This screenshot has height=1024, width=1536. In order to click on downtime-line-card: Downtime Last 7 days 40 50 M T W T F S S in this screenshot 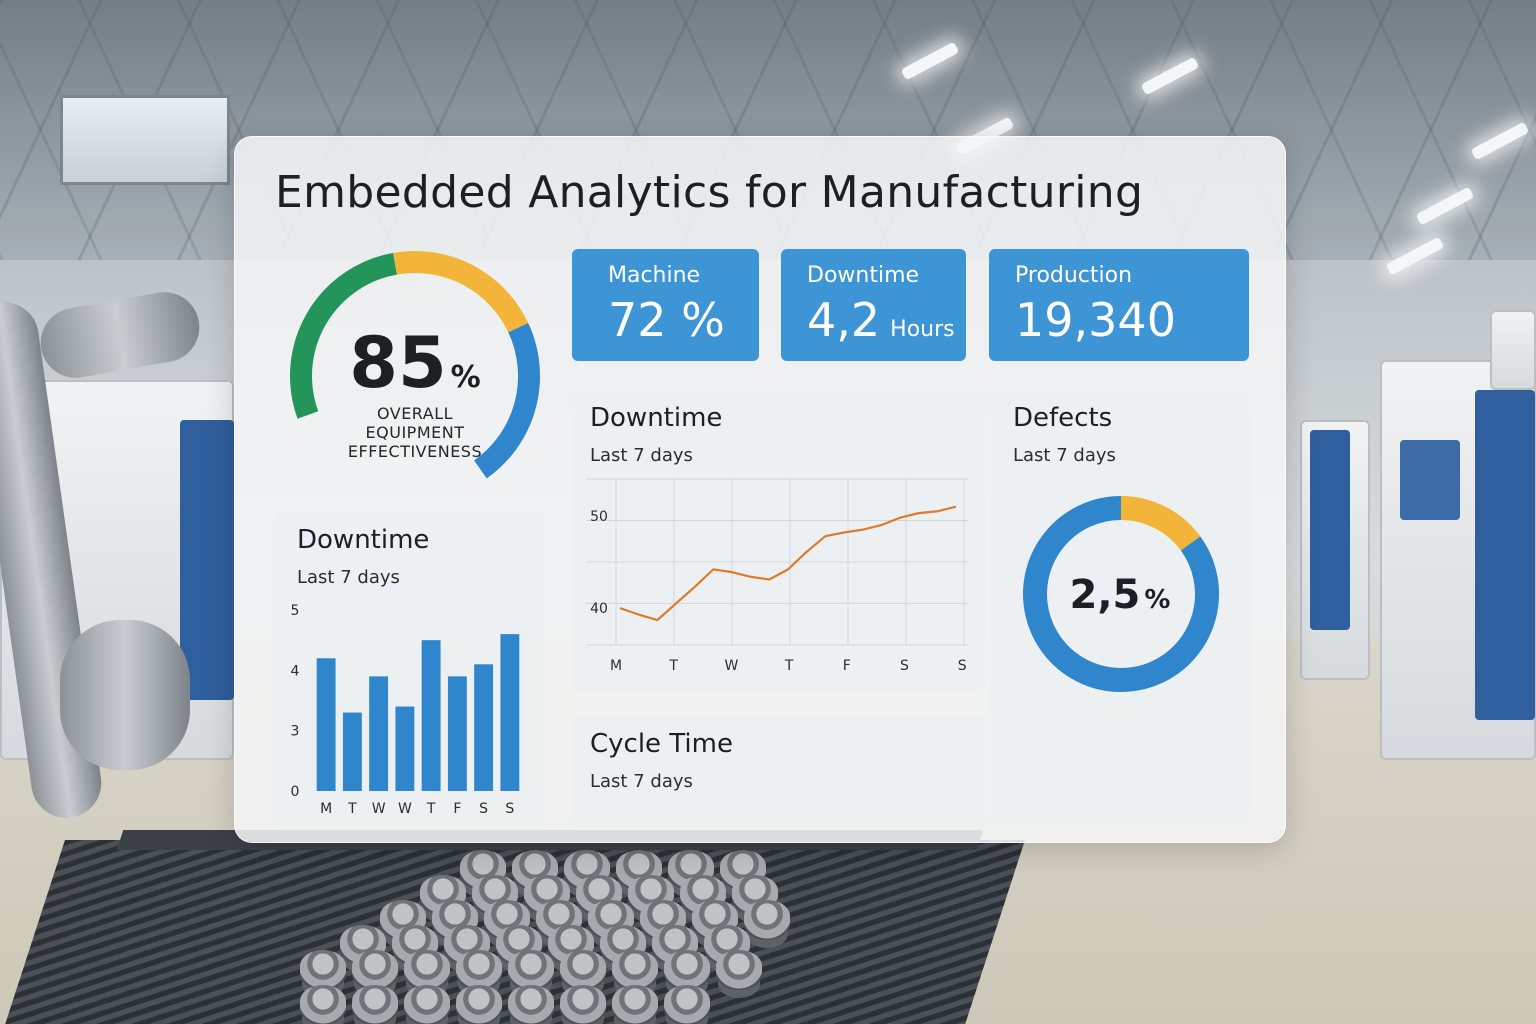, I will do `click(779, 540)`.